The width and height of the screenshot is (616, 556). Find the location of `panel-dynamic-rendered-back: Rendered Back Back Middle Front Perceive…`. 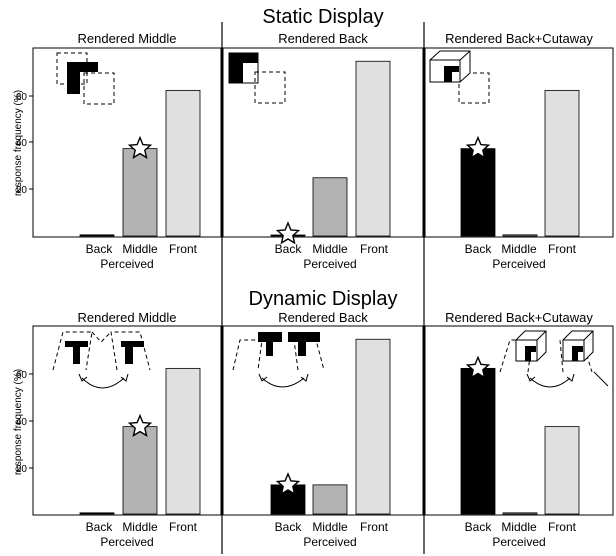

panel-dynamic-rendered-back: Rendered Back Back Middle Front Perceive… is located at coordinates (323, 429).